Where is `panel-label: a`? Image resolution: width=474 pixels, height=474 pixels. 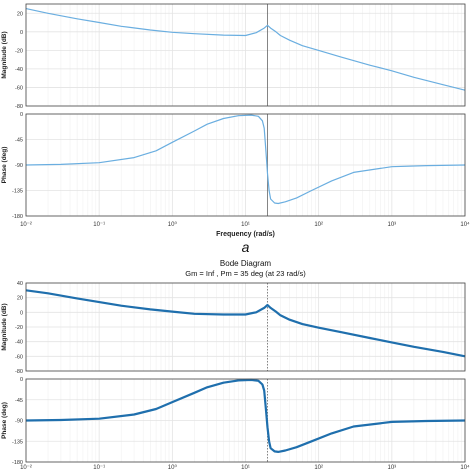
panel-label: a is located at coordinates (246, 247).